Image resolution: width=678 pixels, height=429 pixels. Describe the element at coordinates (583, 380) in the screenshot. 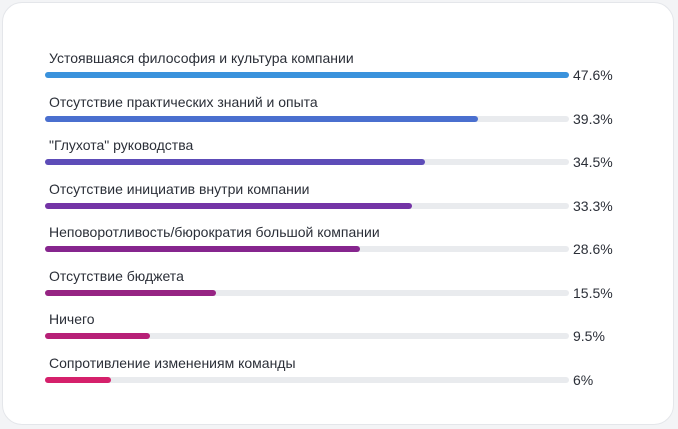

I see `bar-value-label: 6%` at that location.